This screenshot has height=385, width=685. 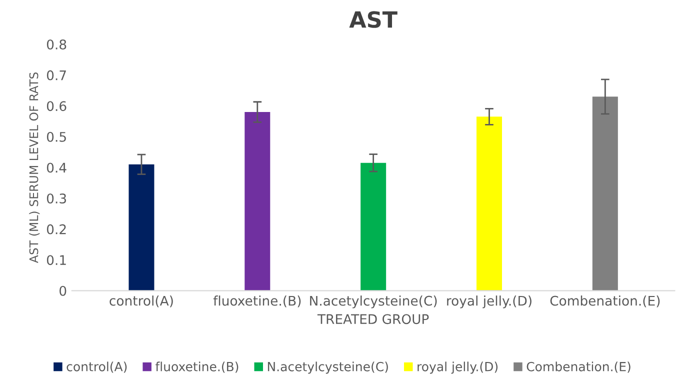 I want to click on chart-title: AST, so click(x=373, y=19).